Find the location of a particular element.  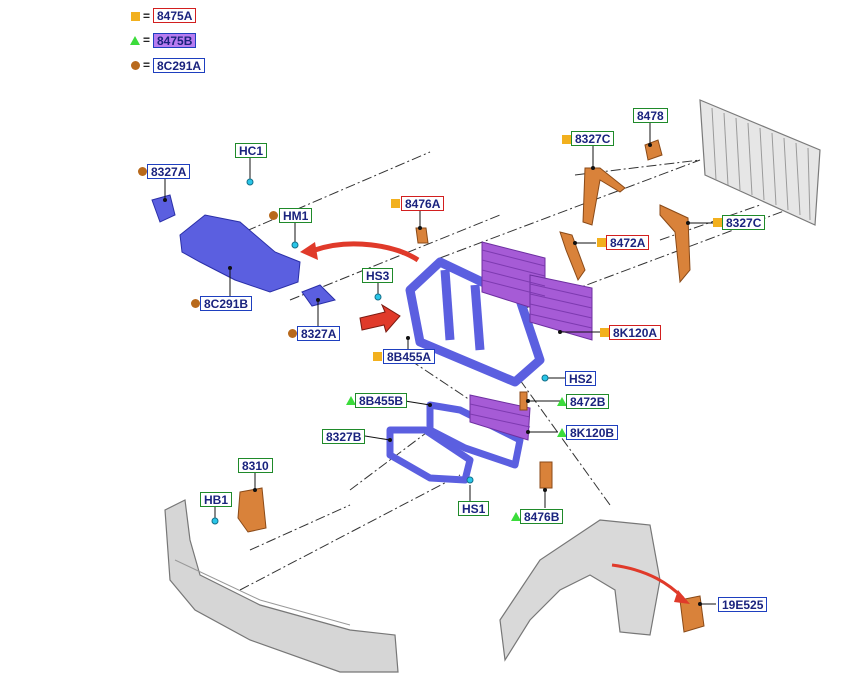

legend-circle-icon is located at coordinates (135, 65).